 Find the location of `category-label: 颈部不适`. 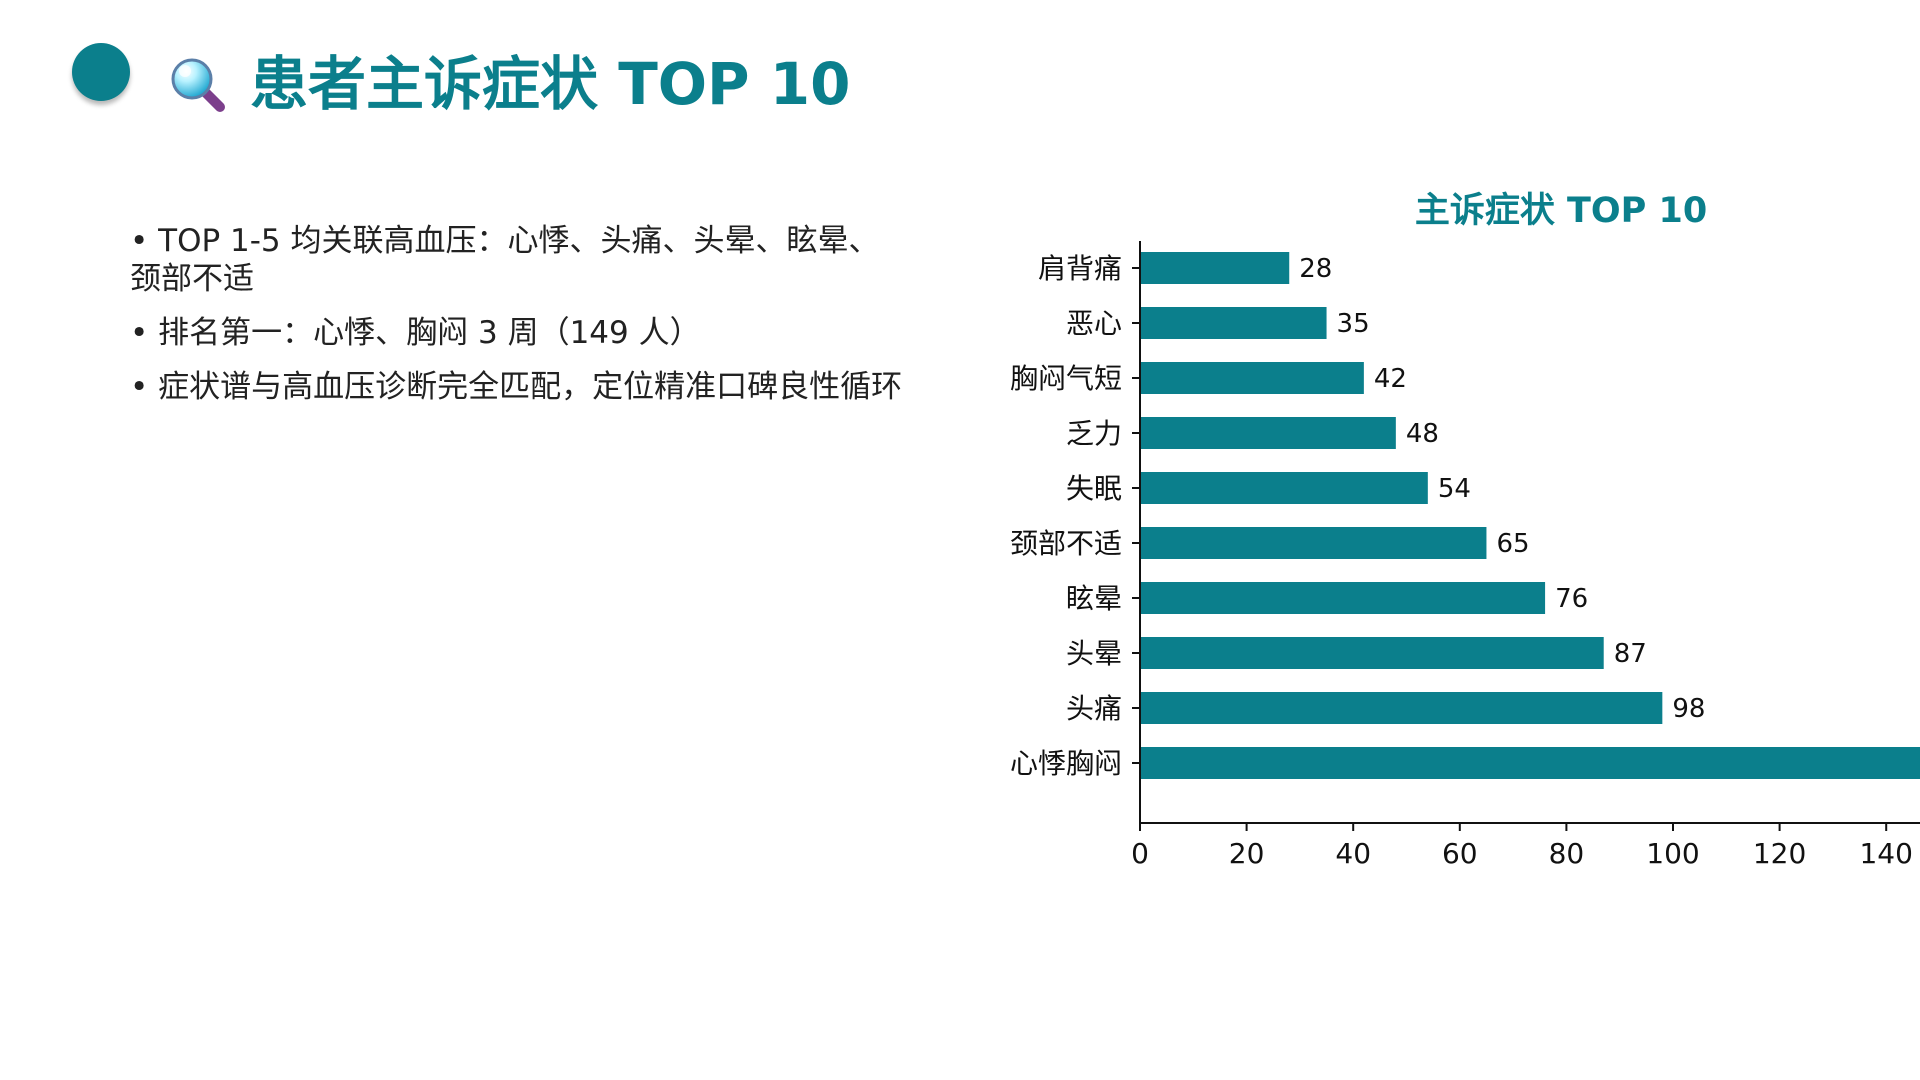

category-label: 颈部不适 is located at coordinates (1066, 543).